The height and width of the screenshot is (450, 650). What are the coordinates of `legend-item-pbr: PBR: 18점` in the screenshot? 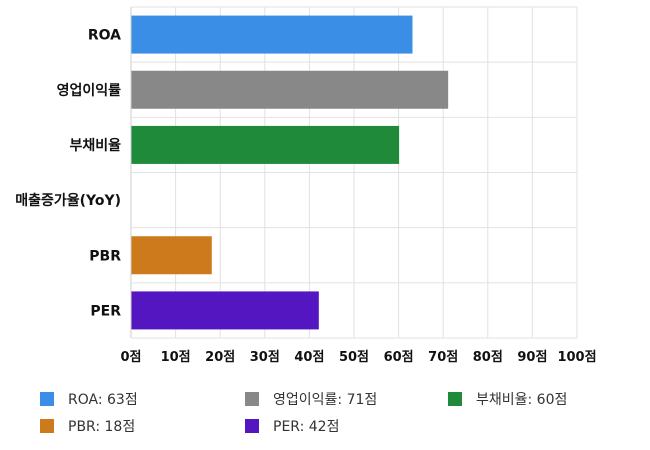 It's located at (87, 426).